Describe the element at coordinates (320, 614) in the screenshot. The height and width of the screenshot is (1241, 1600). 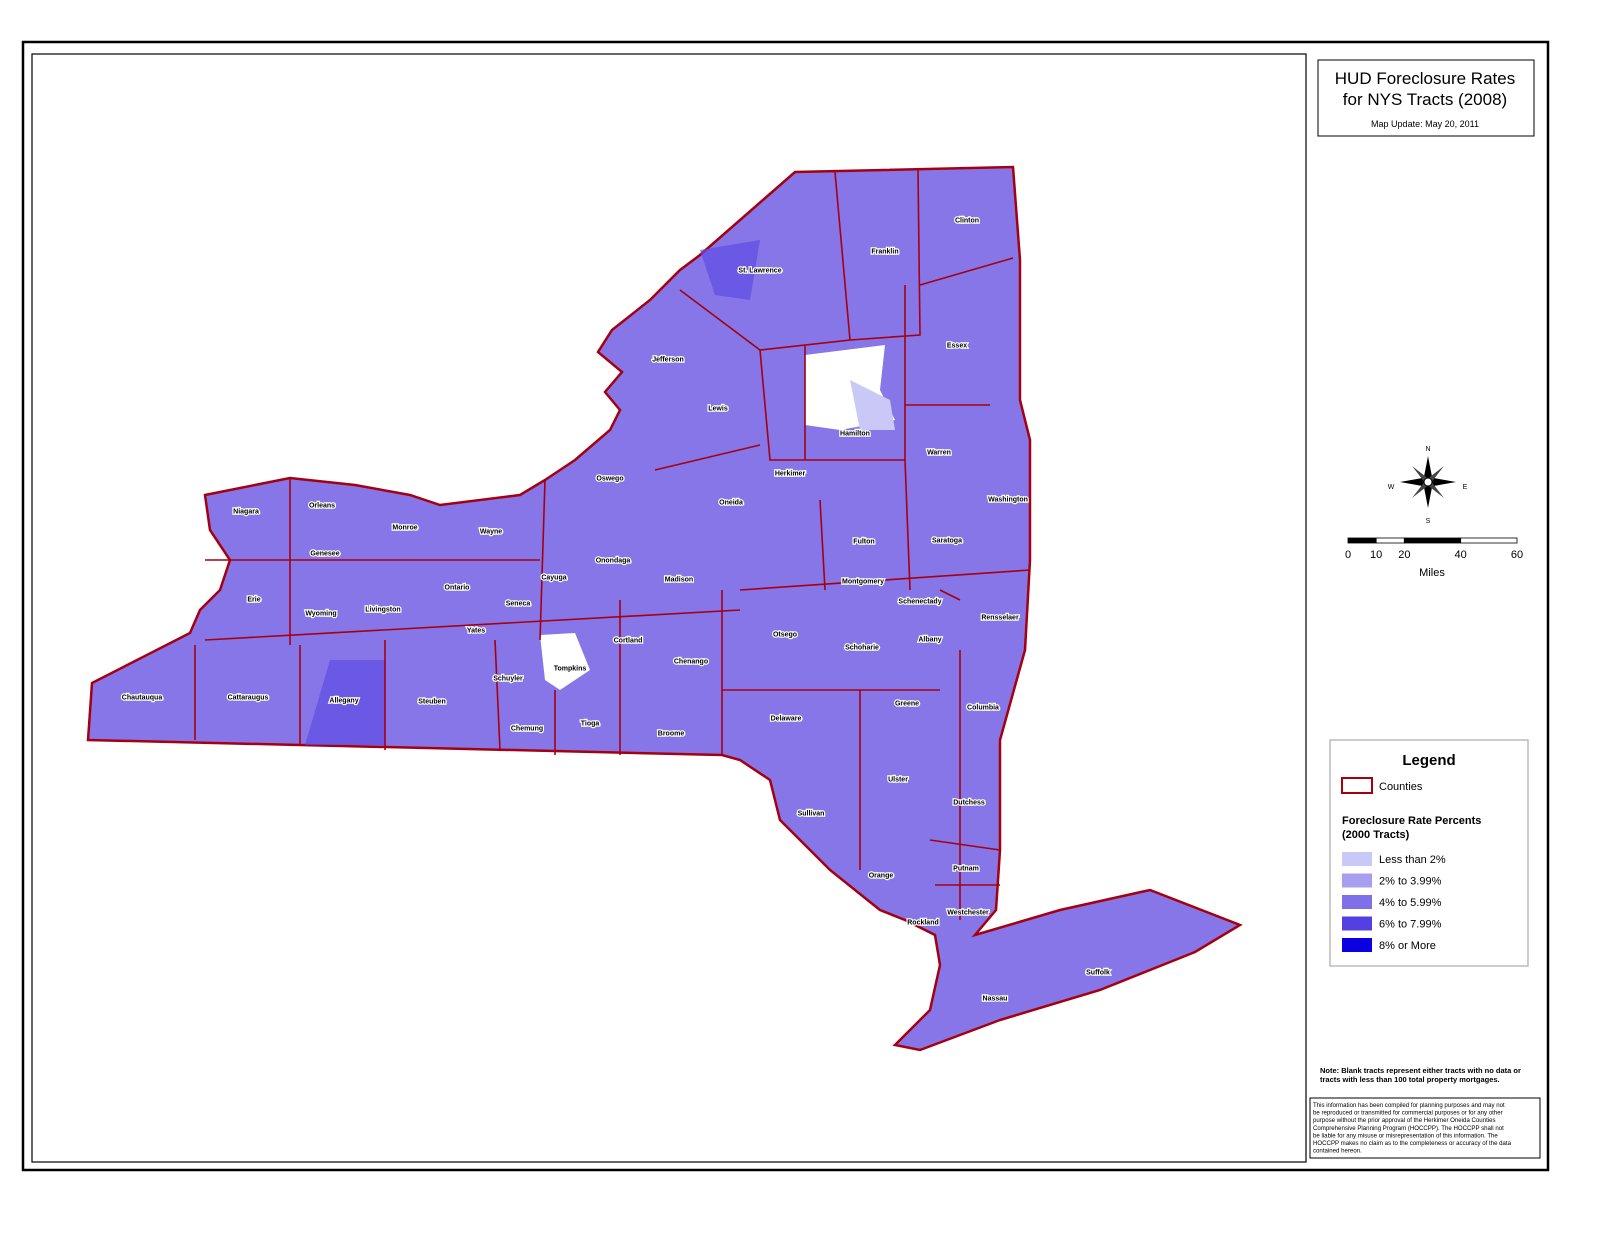
I see `county-label: Wyoming` at that location.